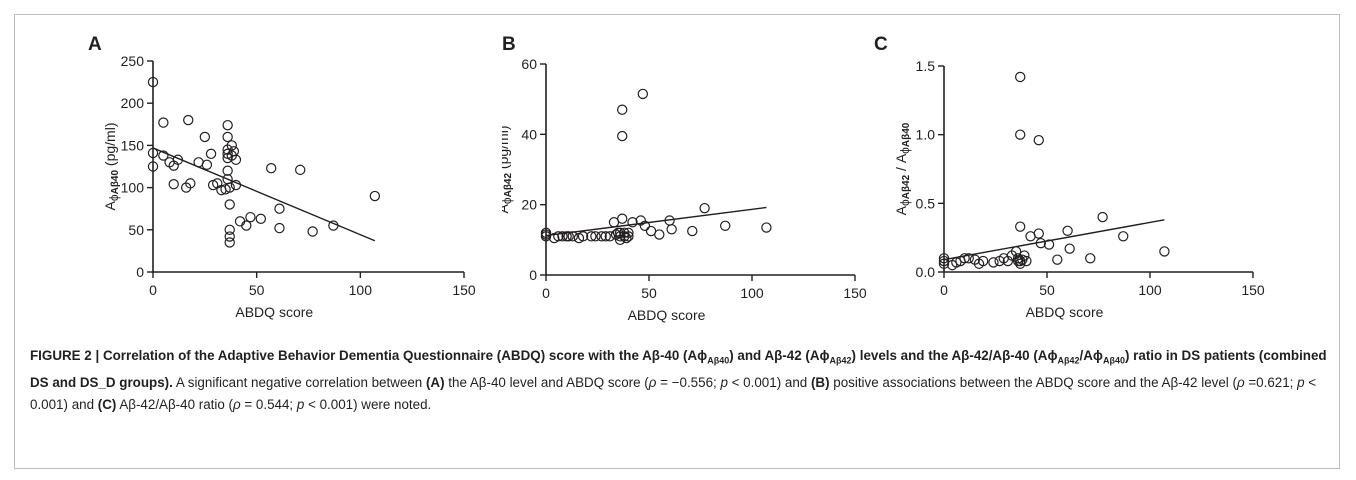 This screenshot has width=1356, height=480. Describe the element at coordinates (1271, 382) in the screenshot. I see `caption-run: =0.621;` at that location.